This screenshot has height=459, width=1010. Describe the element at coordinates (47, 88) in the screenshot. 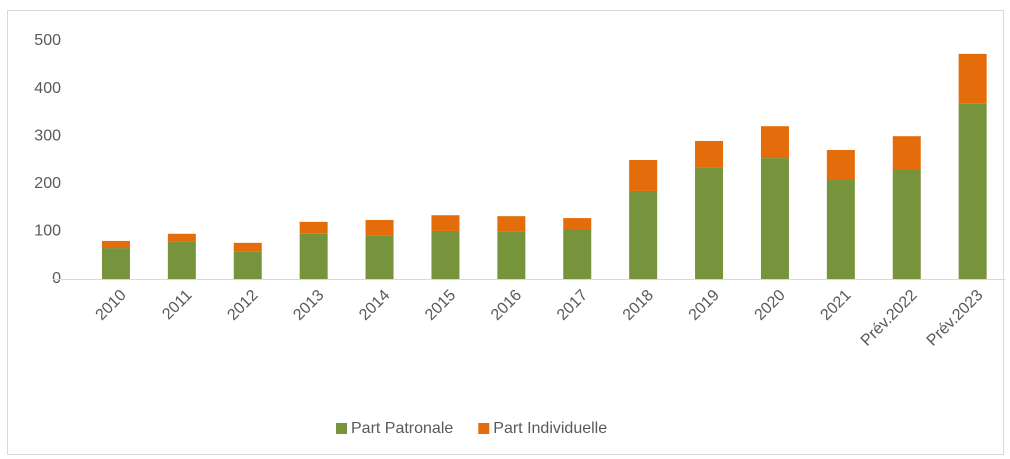

I see `y-tick-label: 400` at that location.